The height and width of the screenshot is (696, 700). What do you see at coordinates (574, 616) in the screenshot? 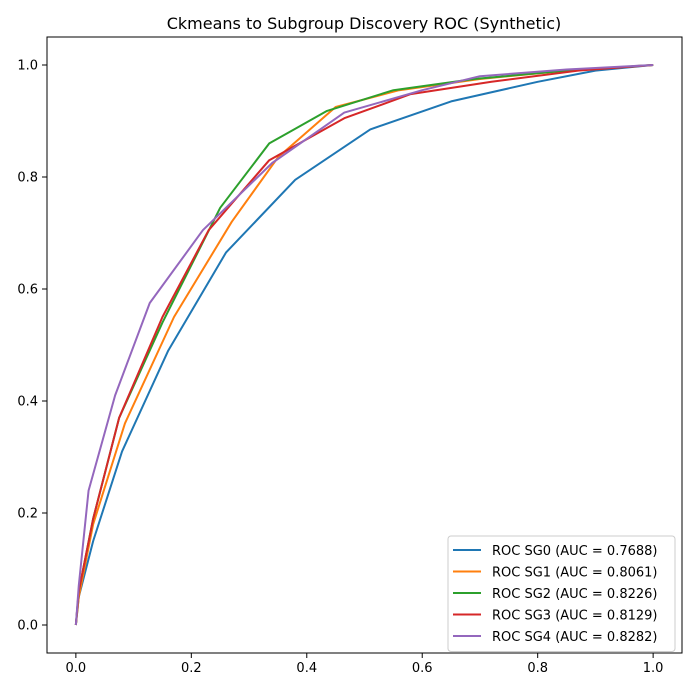
I see `legend-label-sg3: ROC SG3 (AUC = 0.8129)` at bounding box center [574, 616].